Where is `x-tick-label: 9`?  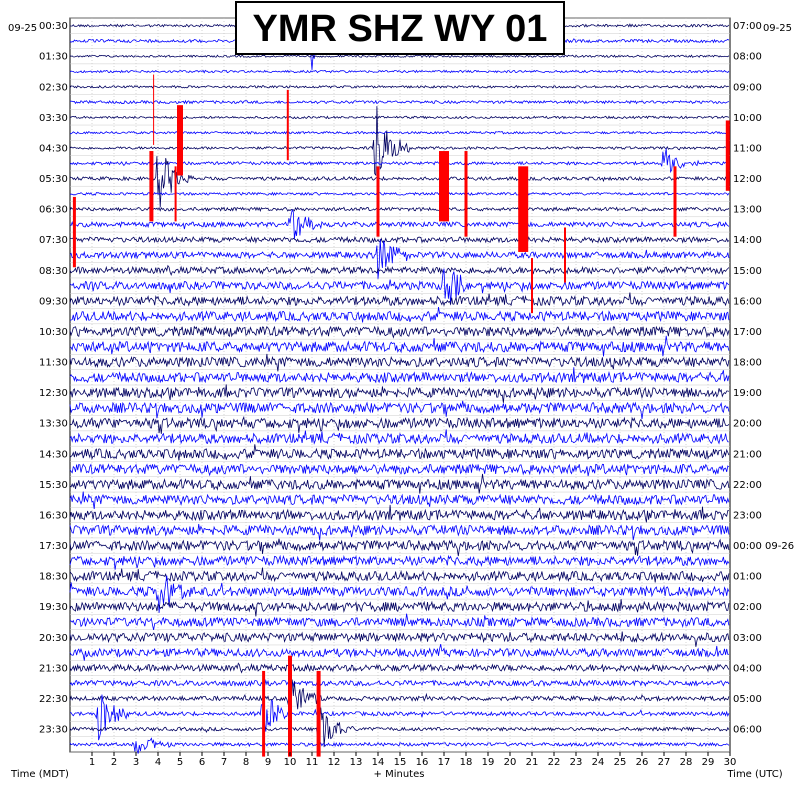 x-tick-label: 9 is located at coordinates (268, 762).